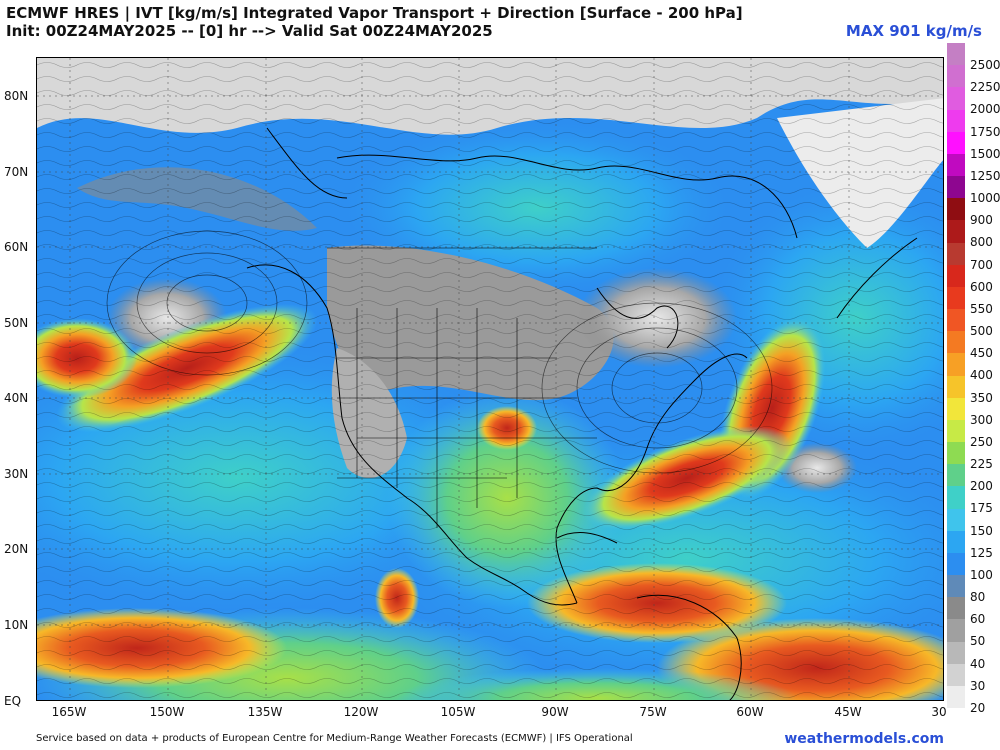 The width and height of the screenshot is (1000, 750). I want to click on lat-label-60n: 60N, so click(16, 247).